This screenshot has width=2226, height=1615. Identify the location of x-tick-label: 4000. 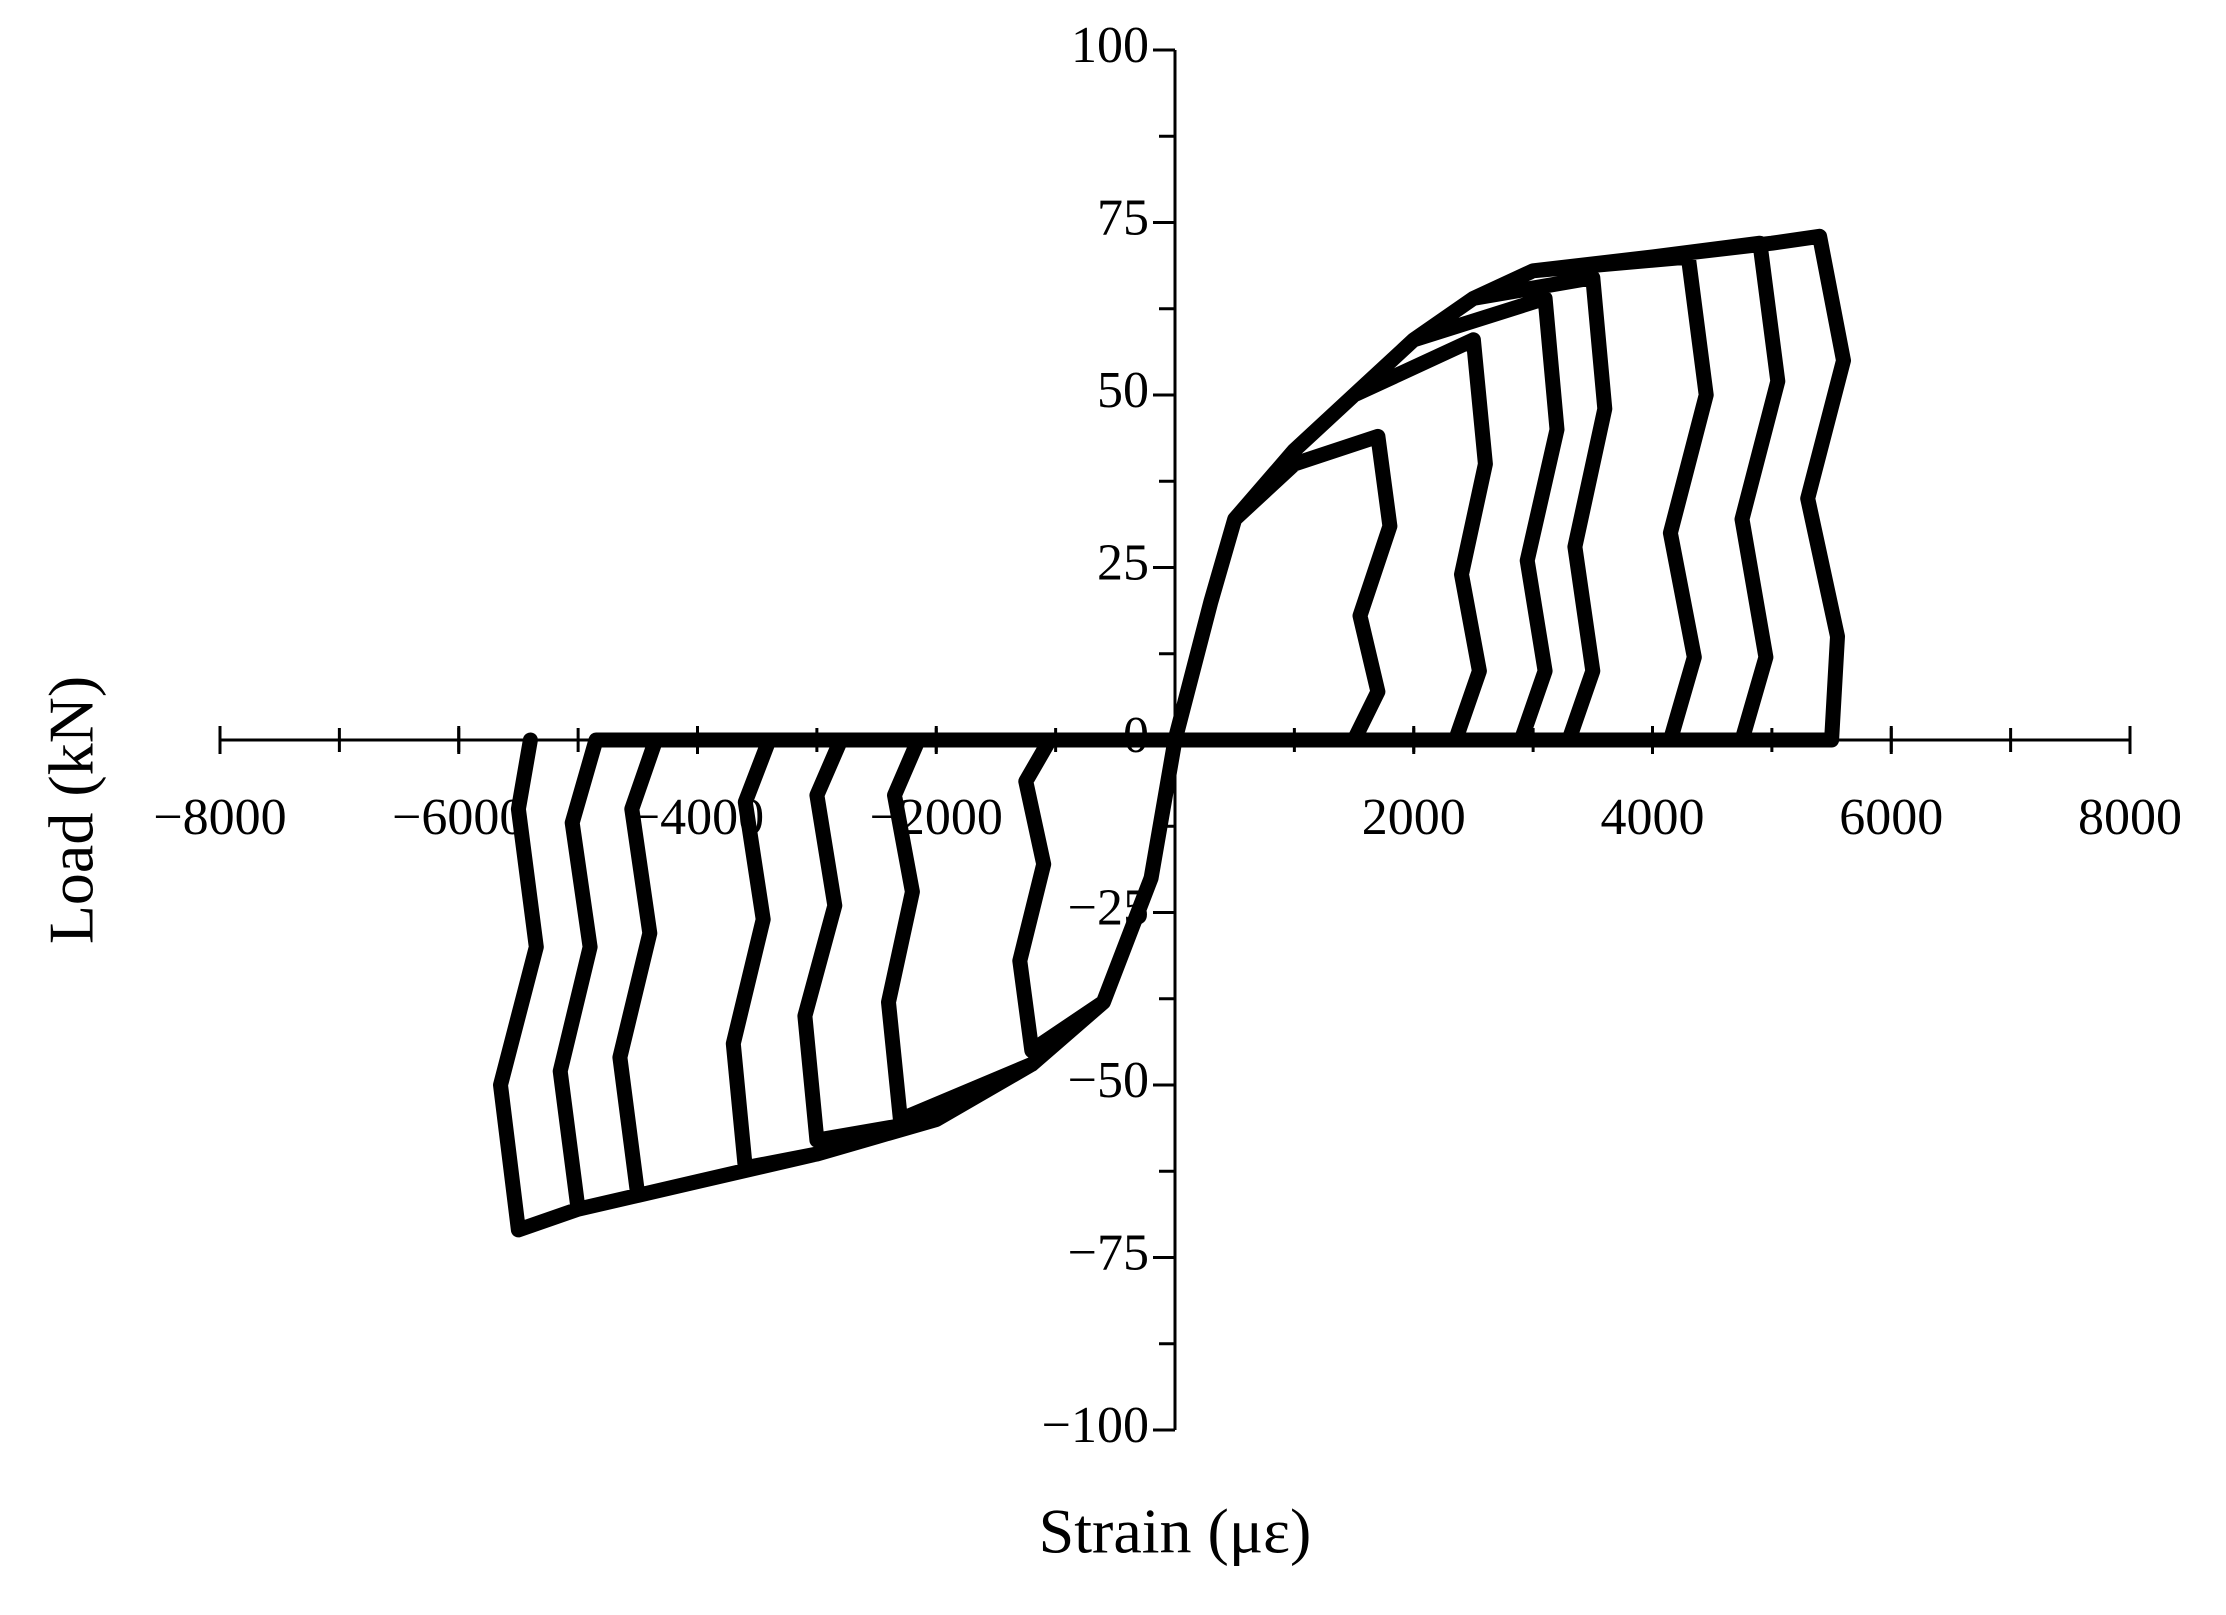
(1653, 817).